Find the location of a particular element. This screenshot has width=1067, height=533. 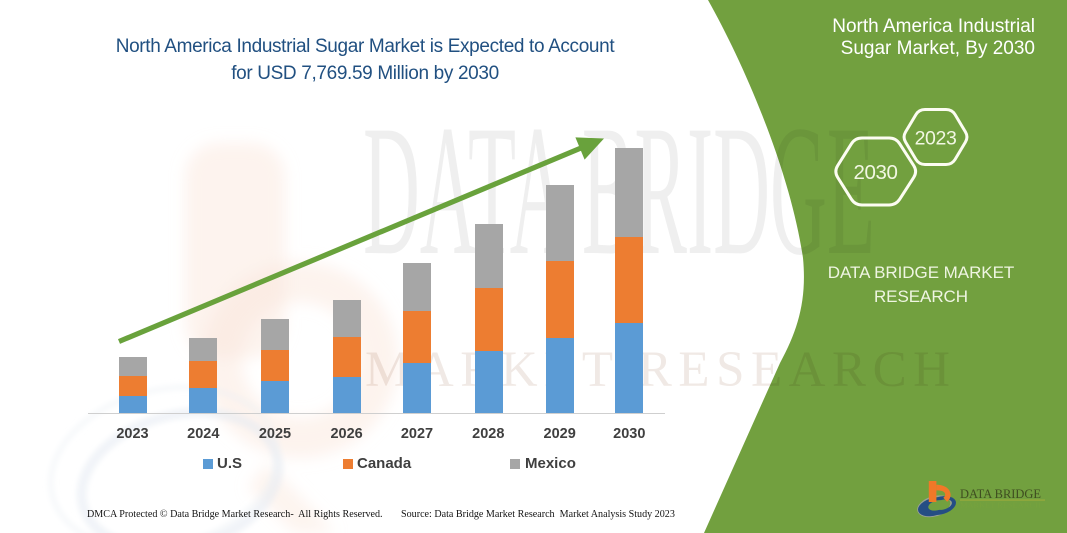

svg-text: DATA BRIDGE is located at coordinates (1000, 493).